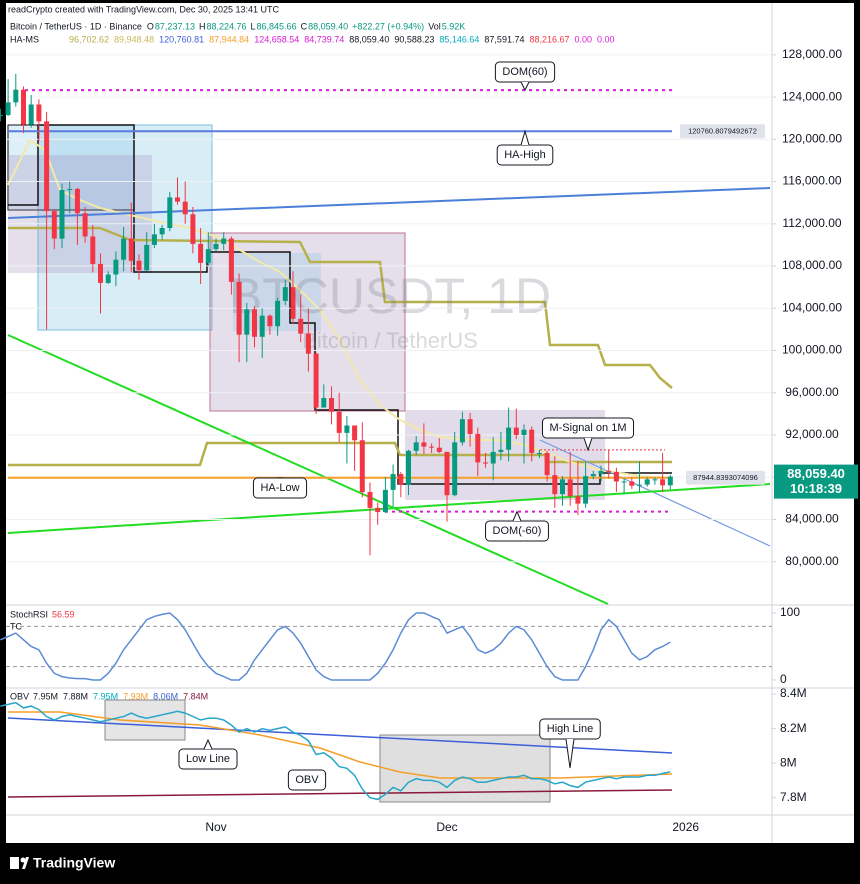 Image resolution: width=860 pixels, height=884 pixels. I want to click on annotation-text: DOM(-60), so click(517, 531).